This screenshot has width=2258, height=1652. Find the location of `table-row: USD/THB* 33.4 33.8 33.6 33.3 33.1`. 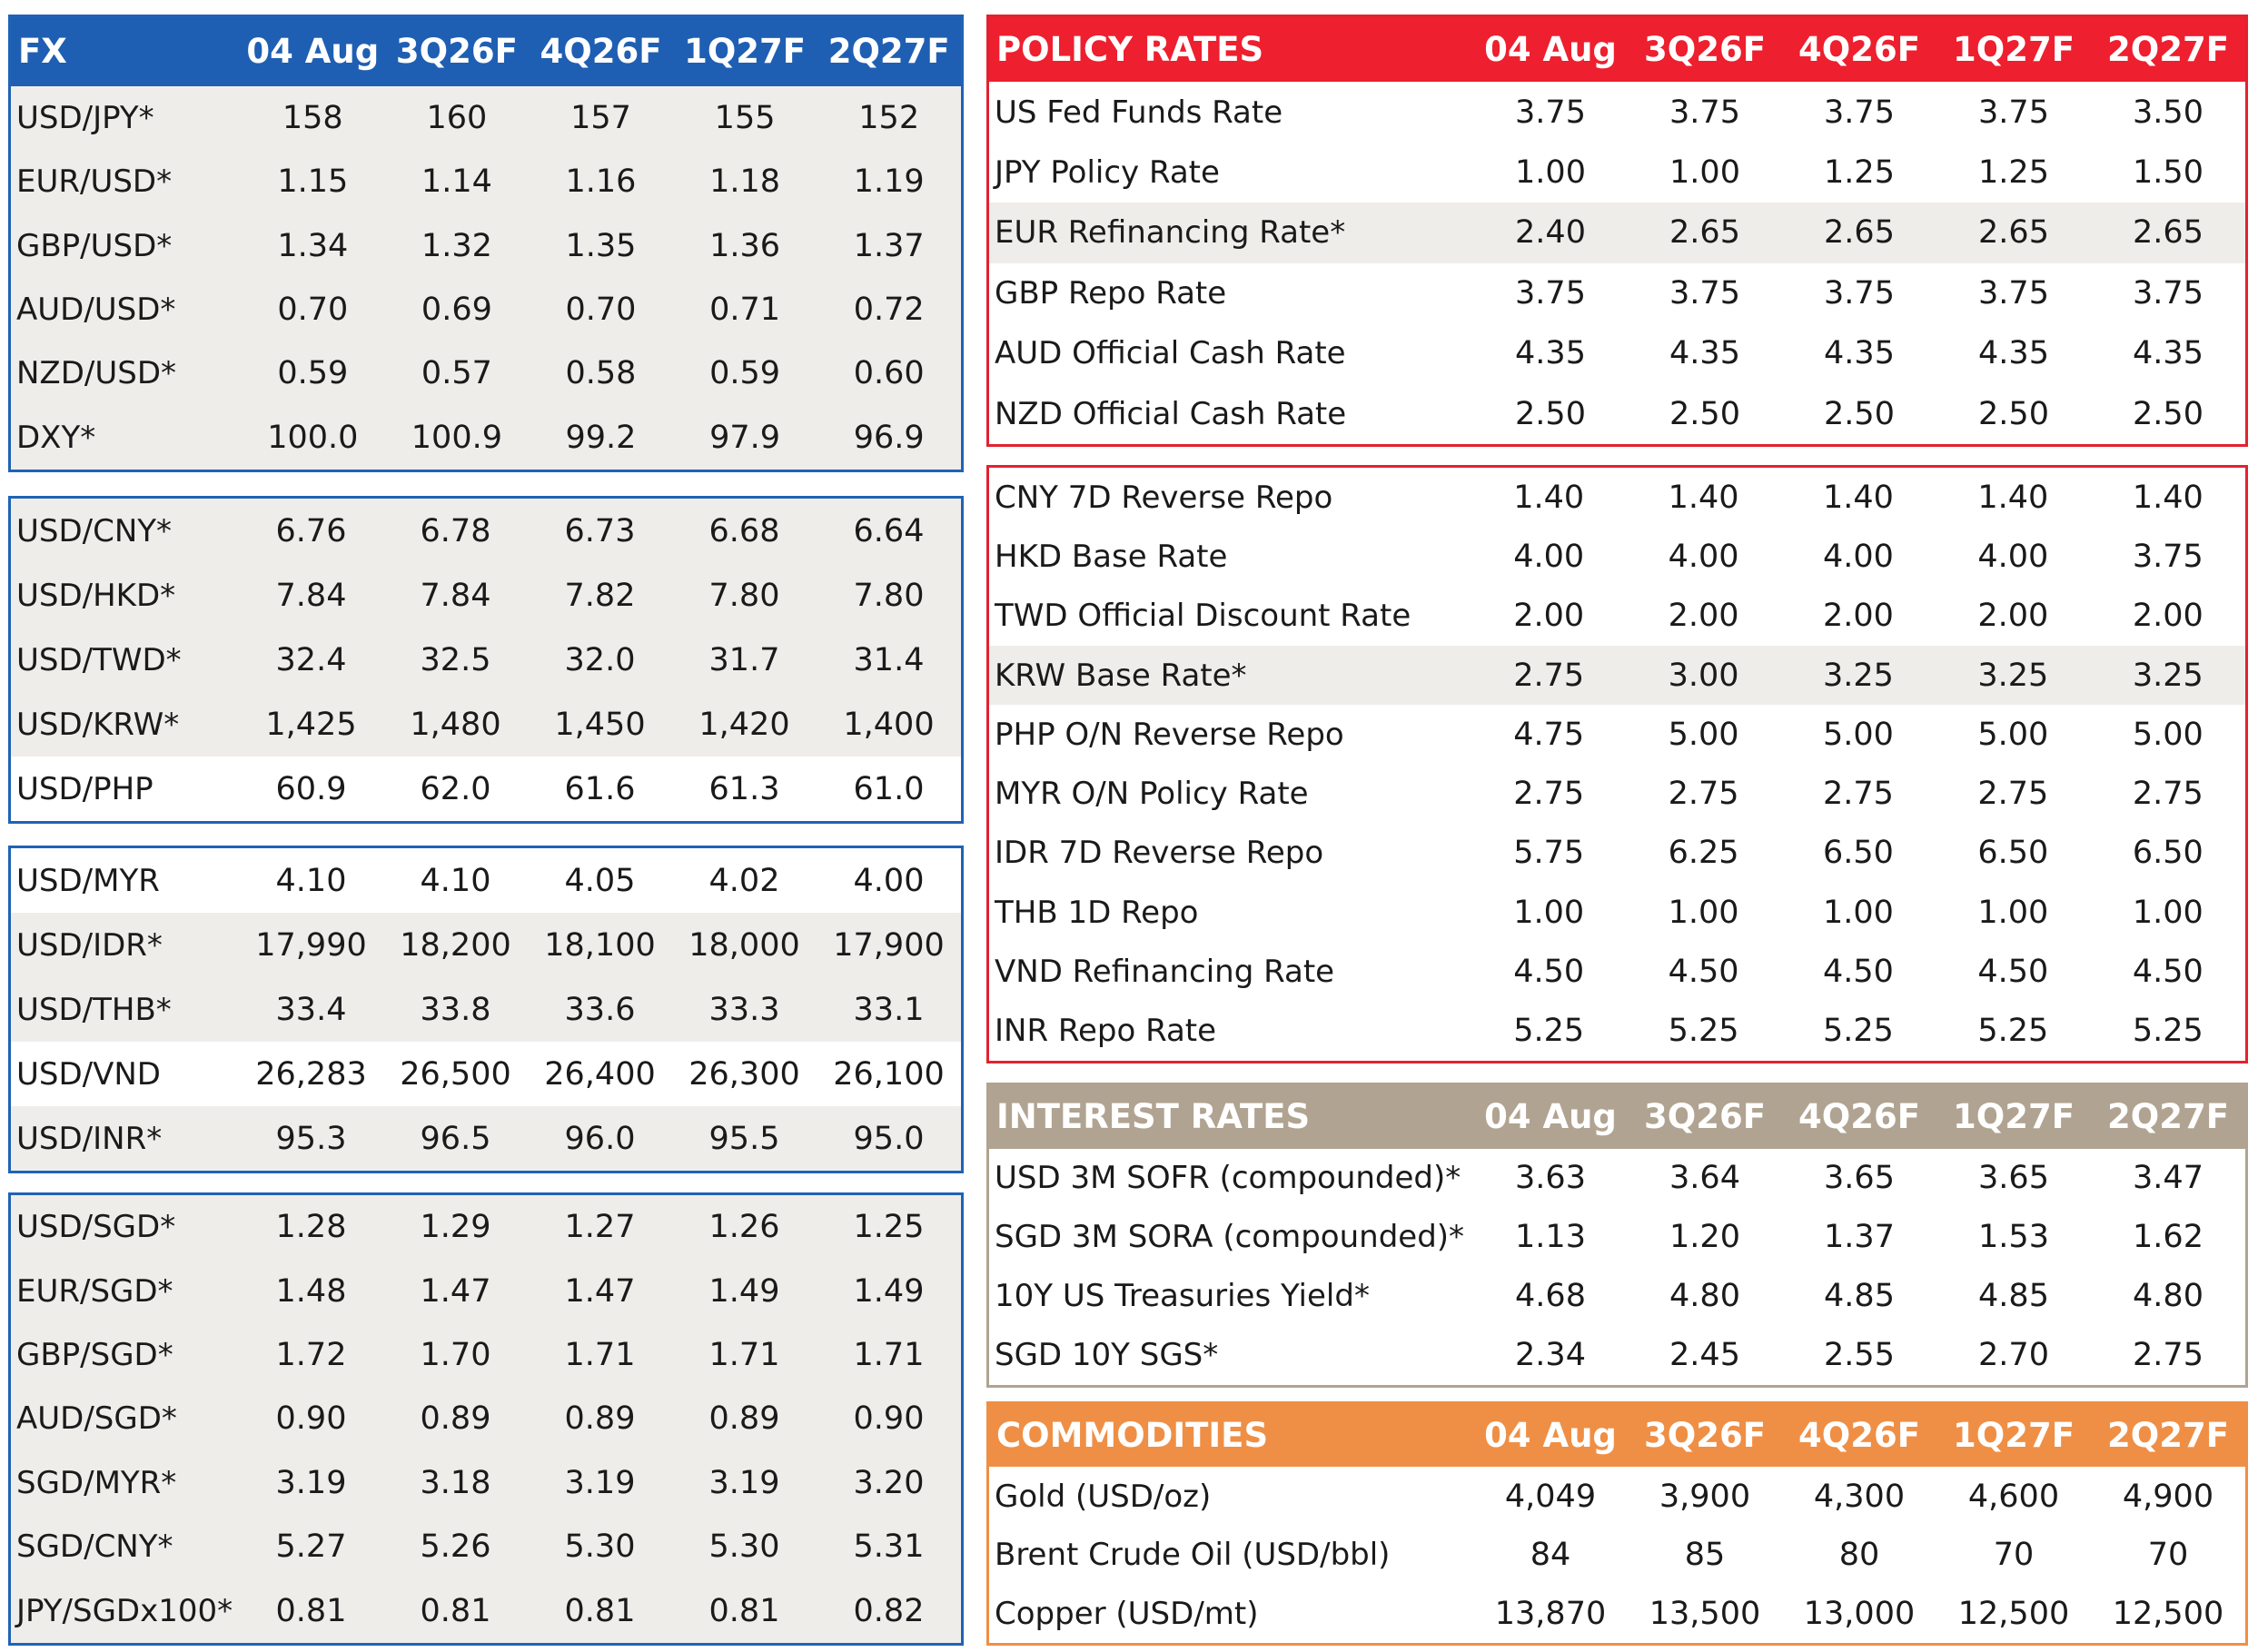

table-row: USD/THB* 33.4 33.8 33.6 33.3 33.1 is located at coordinates (486, 1009).